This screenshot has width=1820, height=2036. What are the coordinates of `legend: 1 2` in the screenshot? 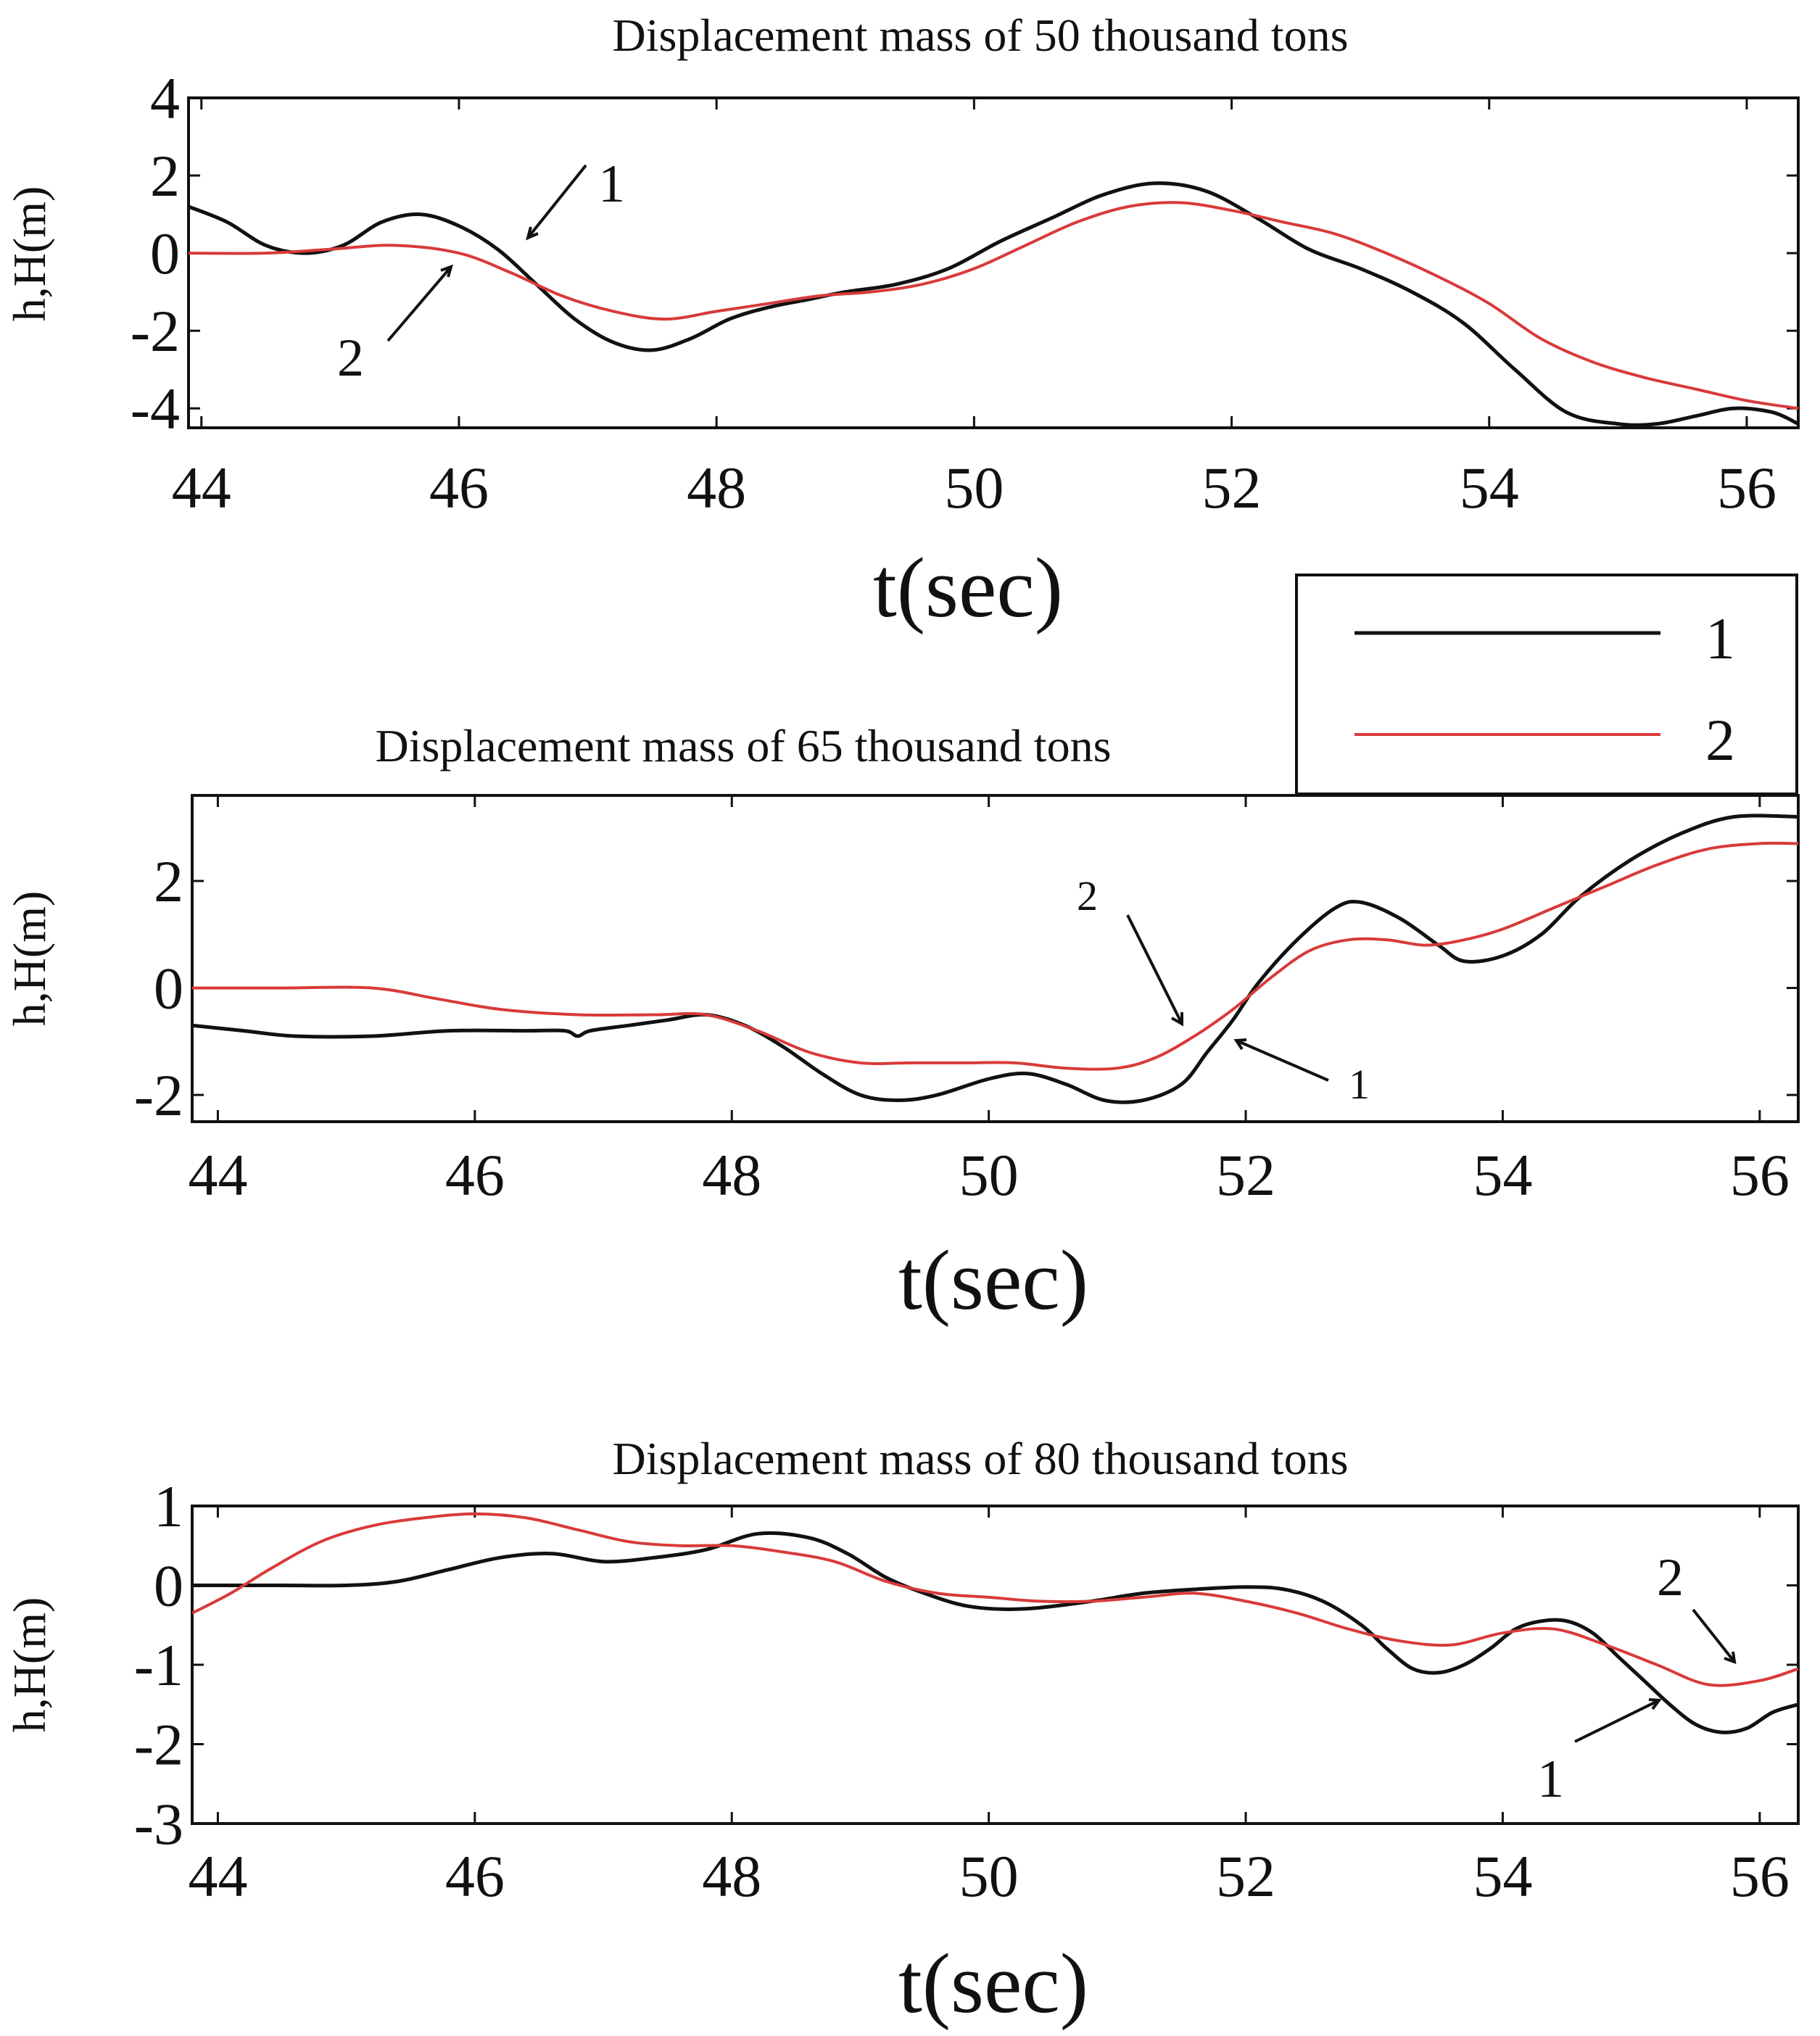 It's located at (1546, 685).